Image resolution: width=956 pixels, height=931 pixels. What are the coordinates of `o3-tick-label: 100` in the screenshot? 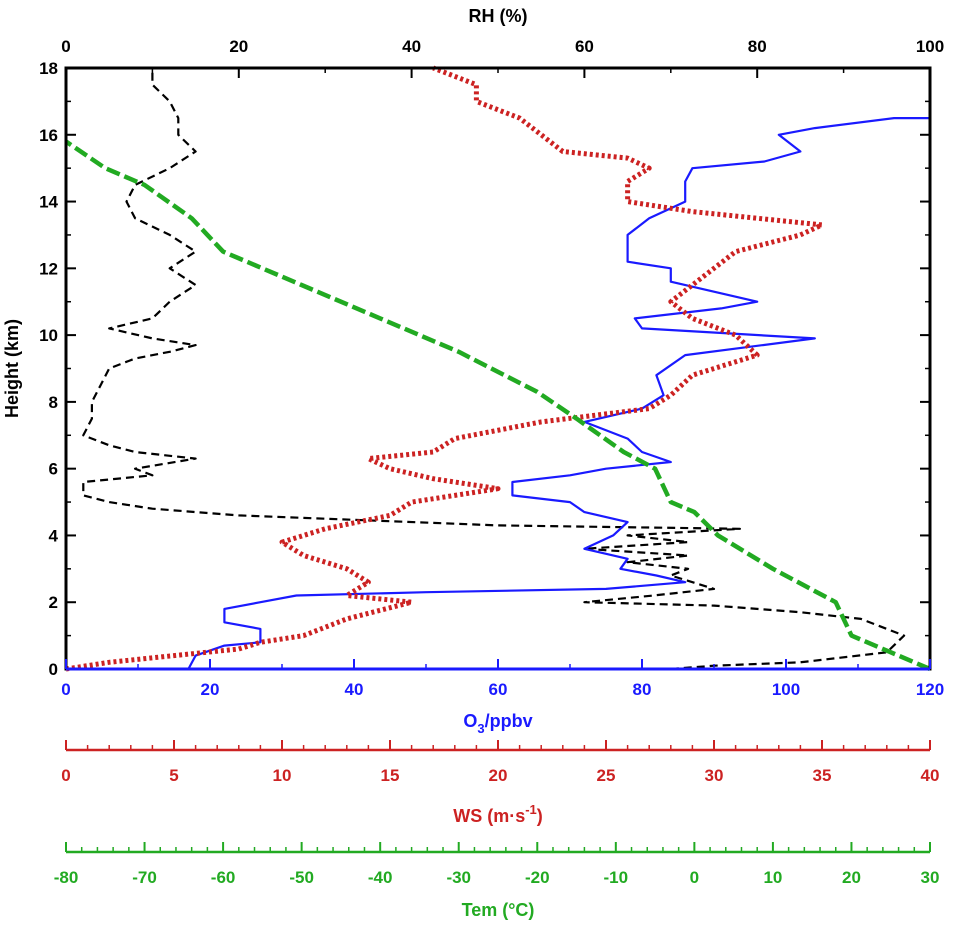 It's located at (786, 689).